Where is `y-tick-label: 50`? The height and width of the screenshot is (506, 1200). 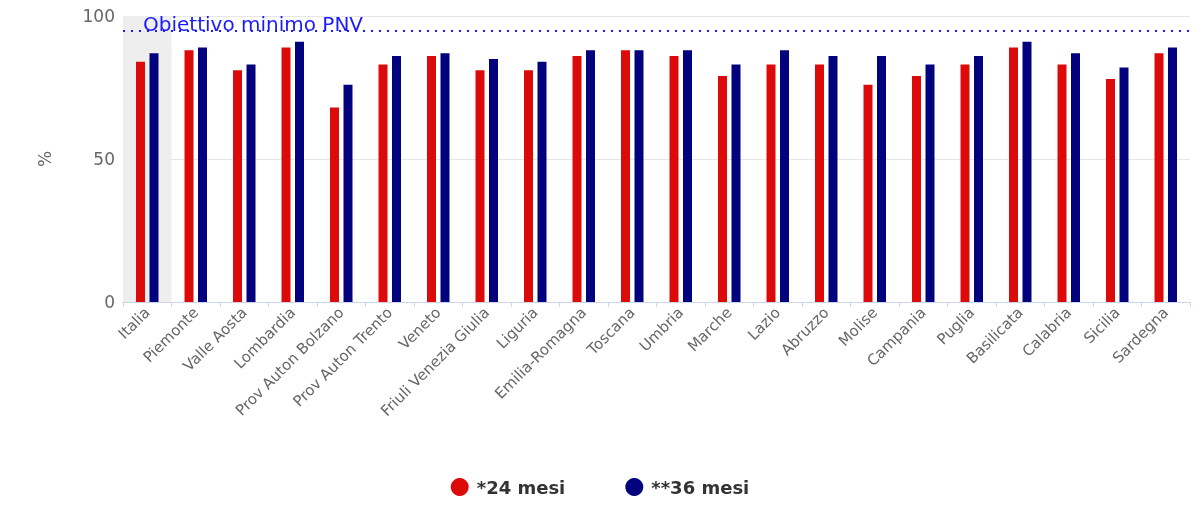 y-tick-label: 50 is located at coordinates (104, 159).